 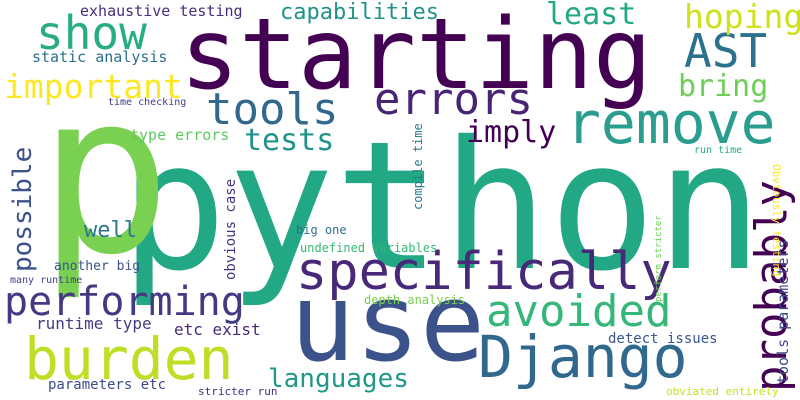 What do you see at coordinates (124, 302) in the screenshot?
I see `word-performing: performing` at bounding box center [124, 302].